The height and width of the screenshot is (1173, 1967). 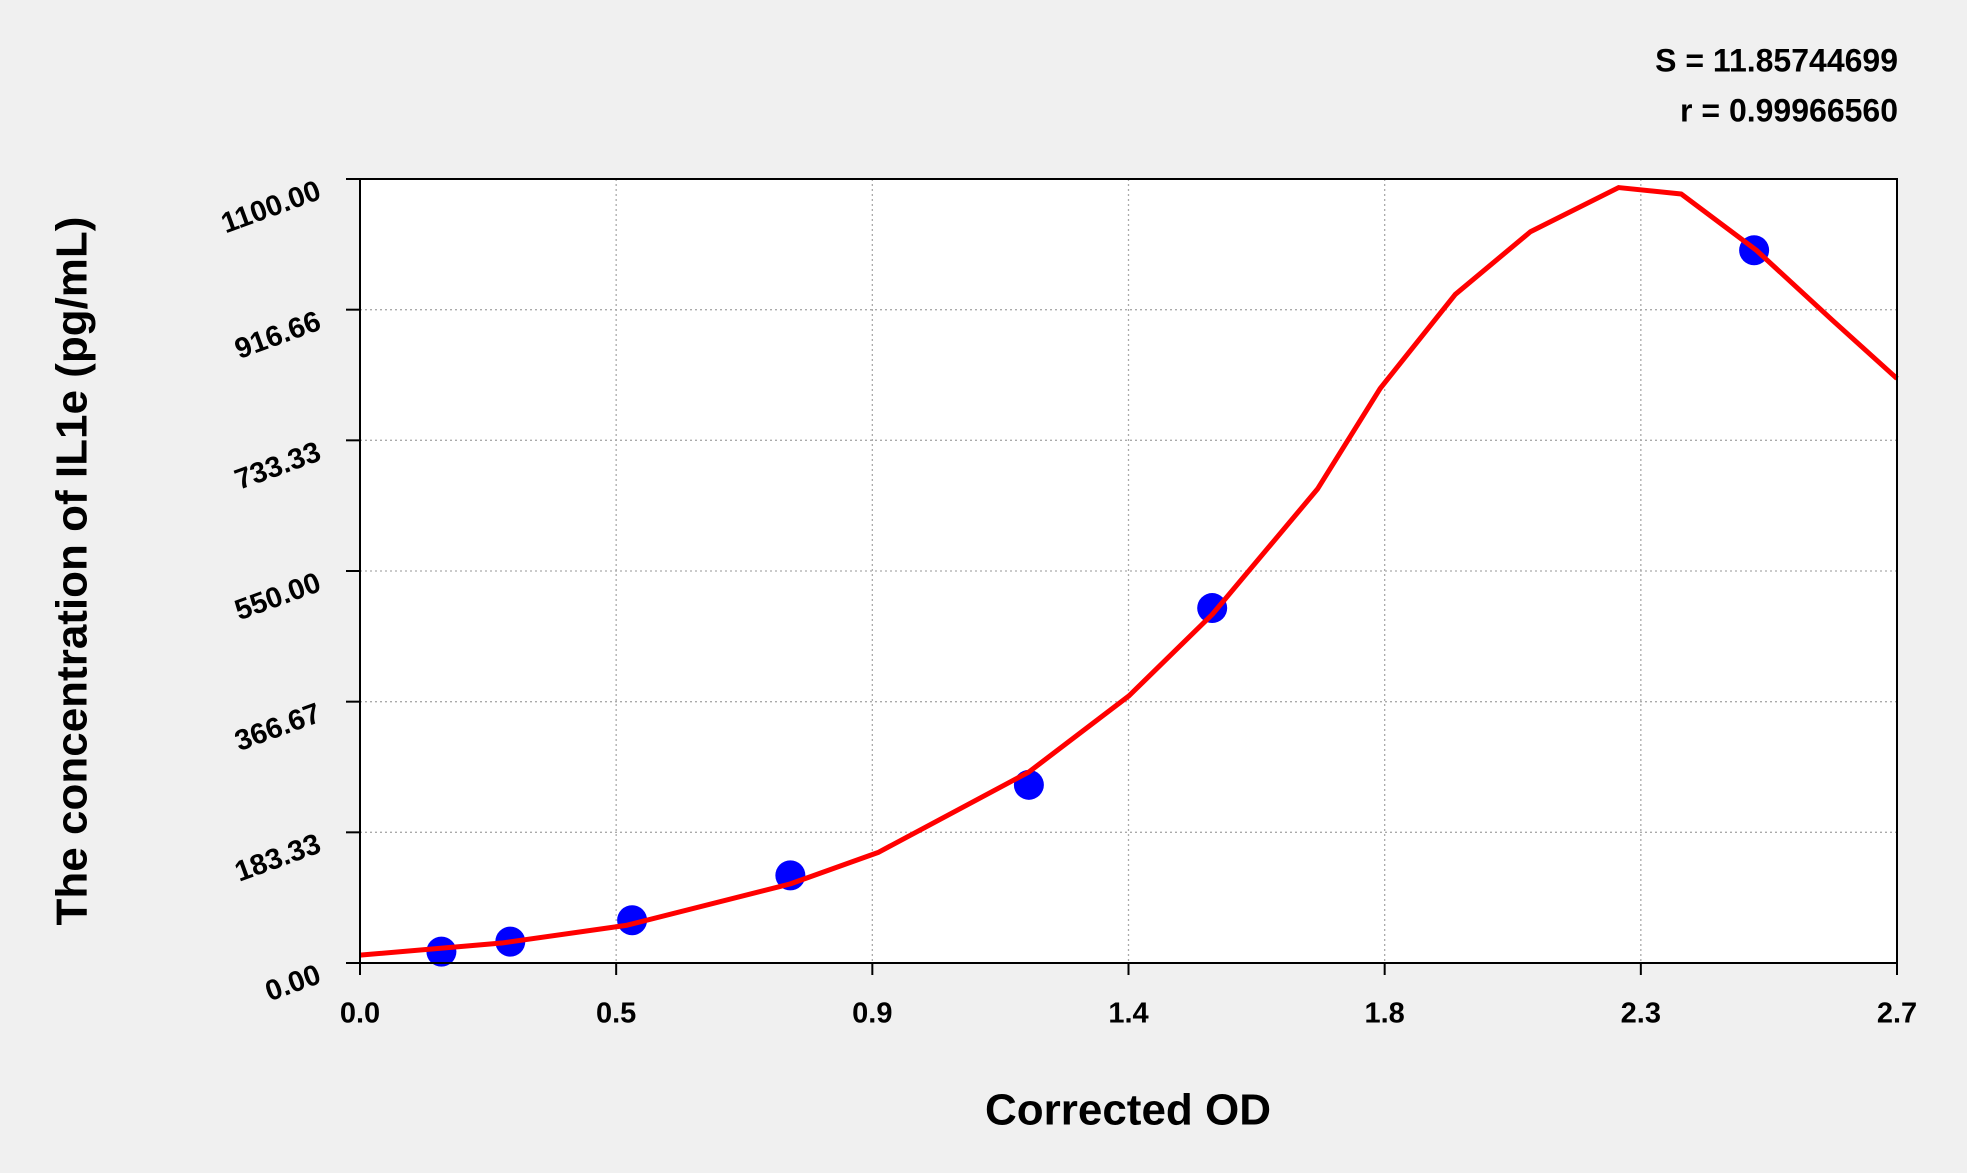 I want to click on x-tick-label: 2.3, so click(x=1641, y=1014).